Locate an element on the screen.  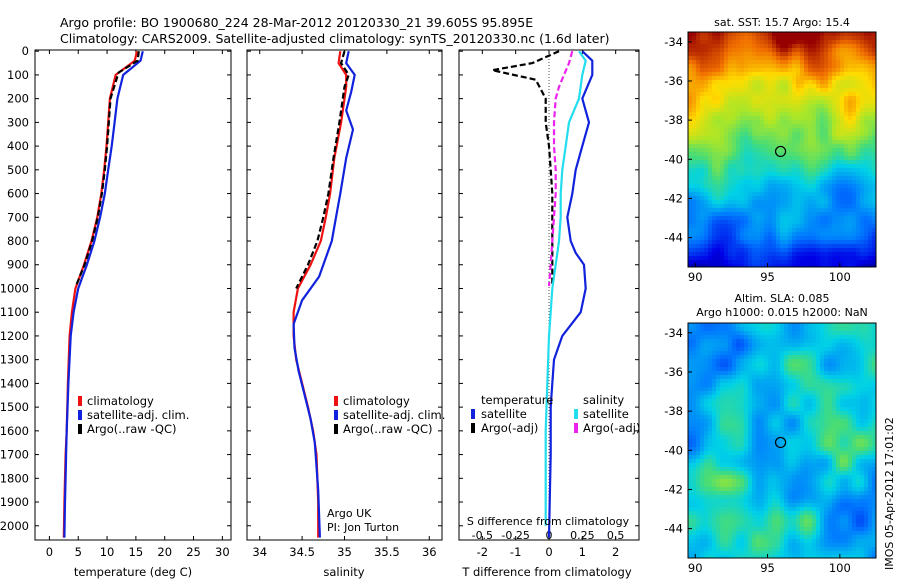
x-tick-label: 35 is located at coordinates (344, 552).